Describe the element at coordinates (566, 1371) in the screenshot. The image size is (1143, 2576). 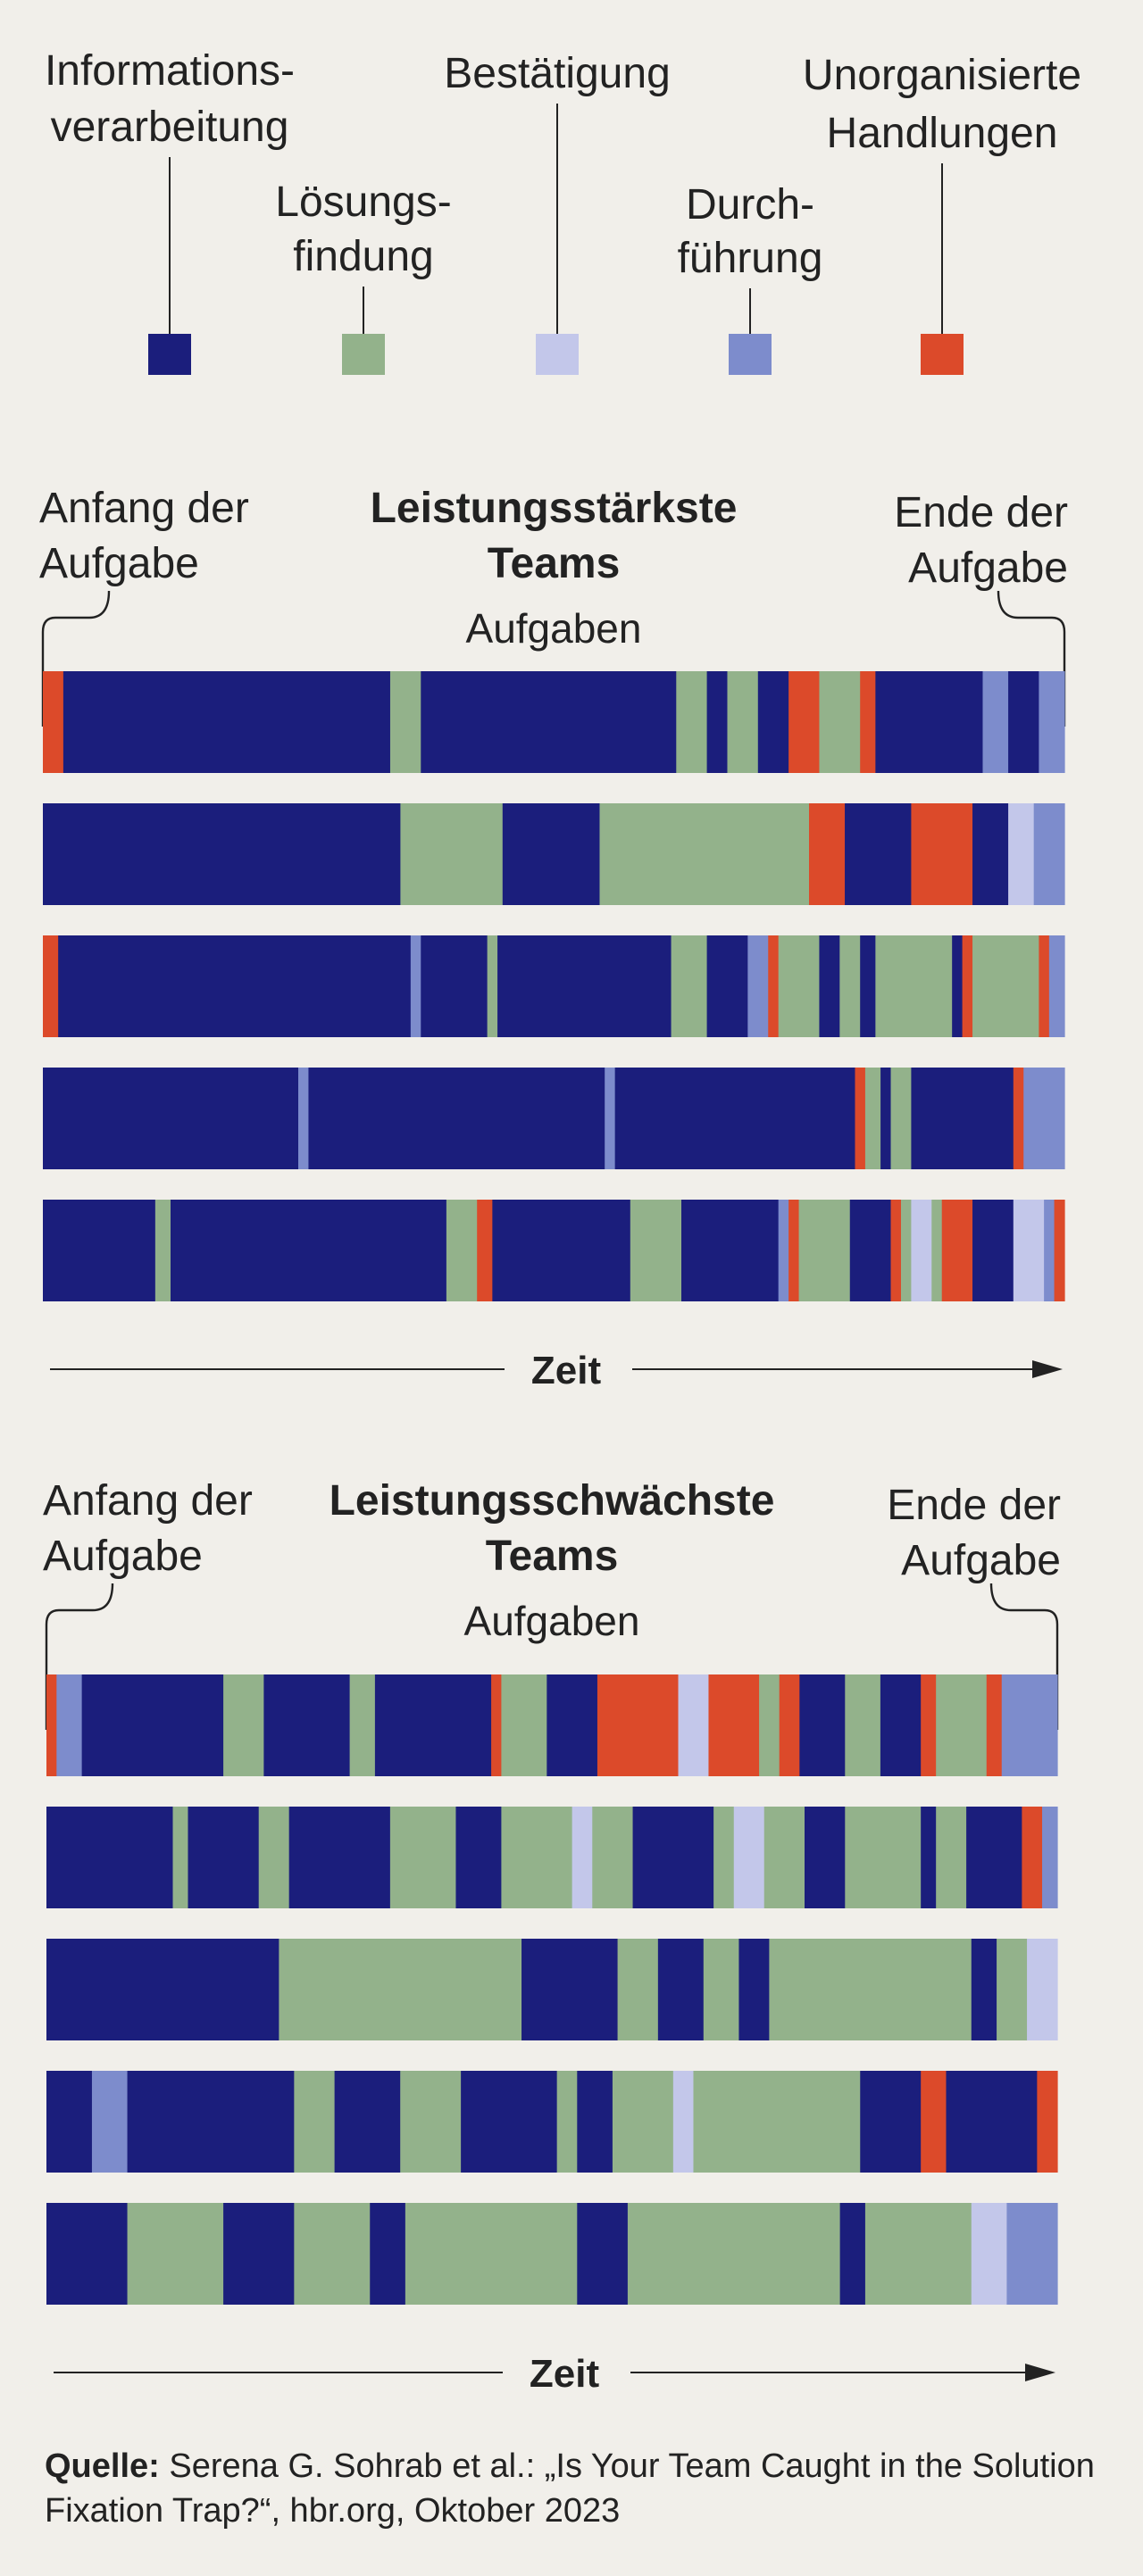
I see `time-axis-label: Zeit` at that location.